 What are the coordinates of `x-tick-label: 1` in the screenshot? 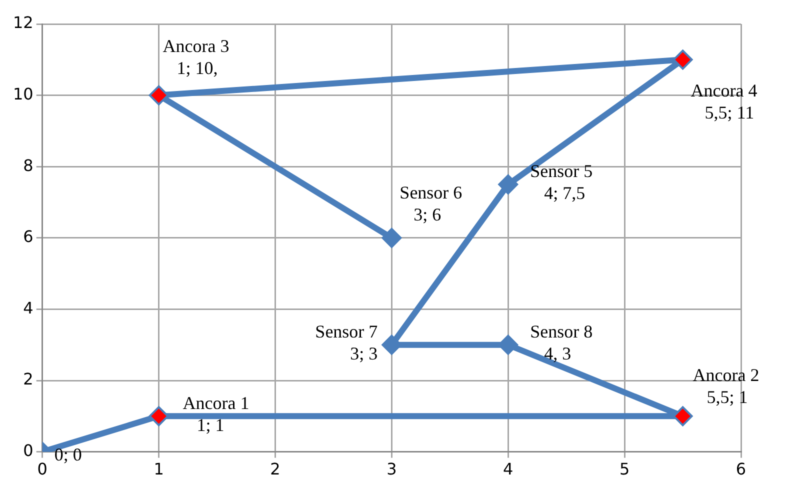 It's located at (159, 469).